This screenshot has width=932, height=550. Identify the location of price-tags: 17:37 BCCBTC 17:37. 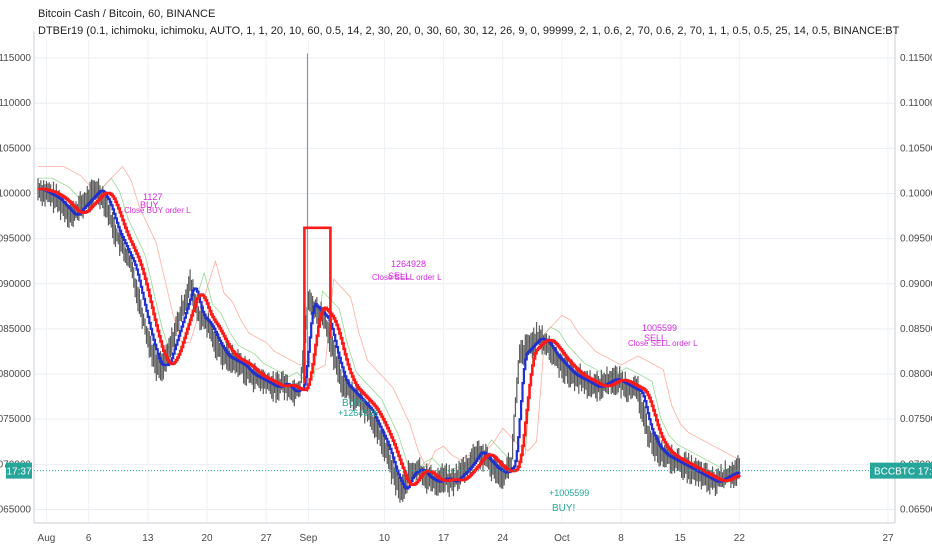
(469, 470).